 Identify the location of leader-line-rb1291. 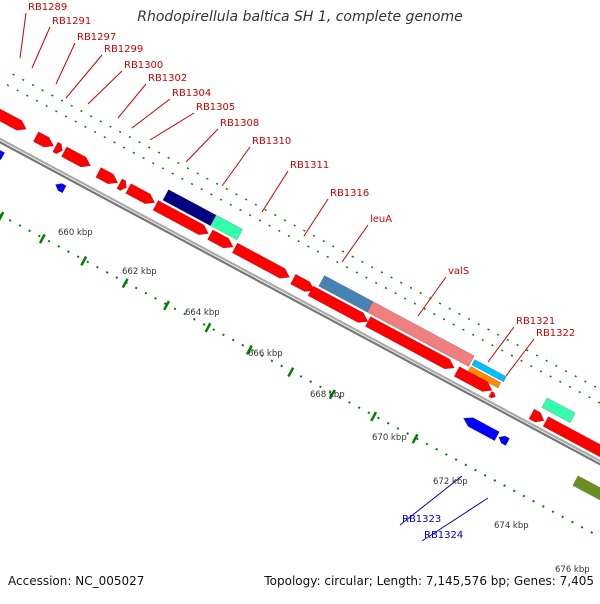
(41, 47).